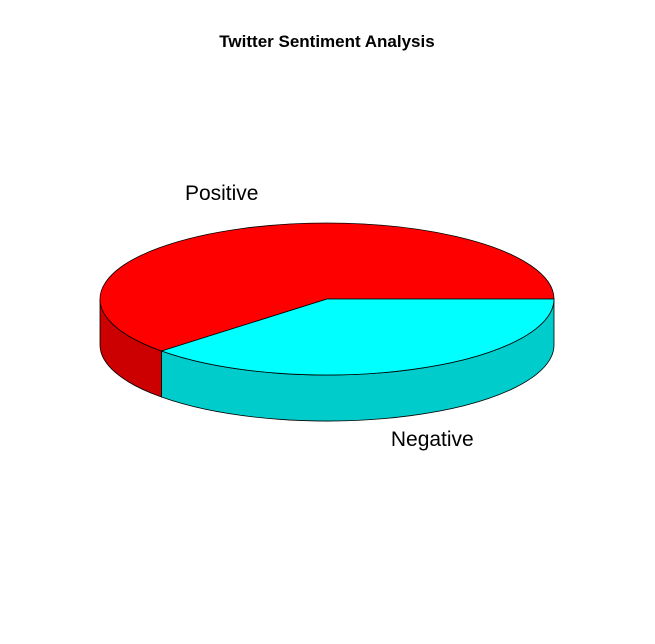 The height and width of the screenshot is (644, 655). Describe the element at coordinates (327, 287) in the screenshot. I see `pie-slice-positive` at that location.